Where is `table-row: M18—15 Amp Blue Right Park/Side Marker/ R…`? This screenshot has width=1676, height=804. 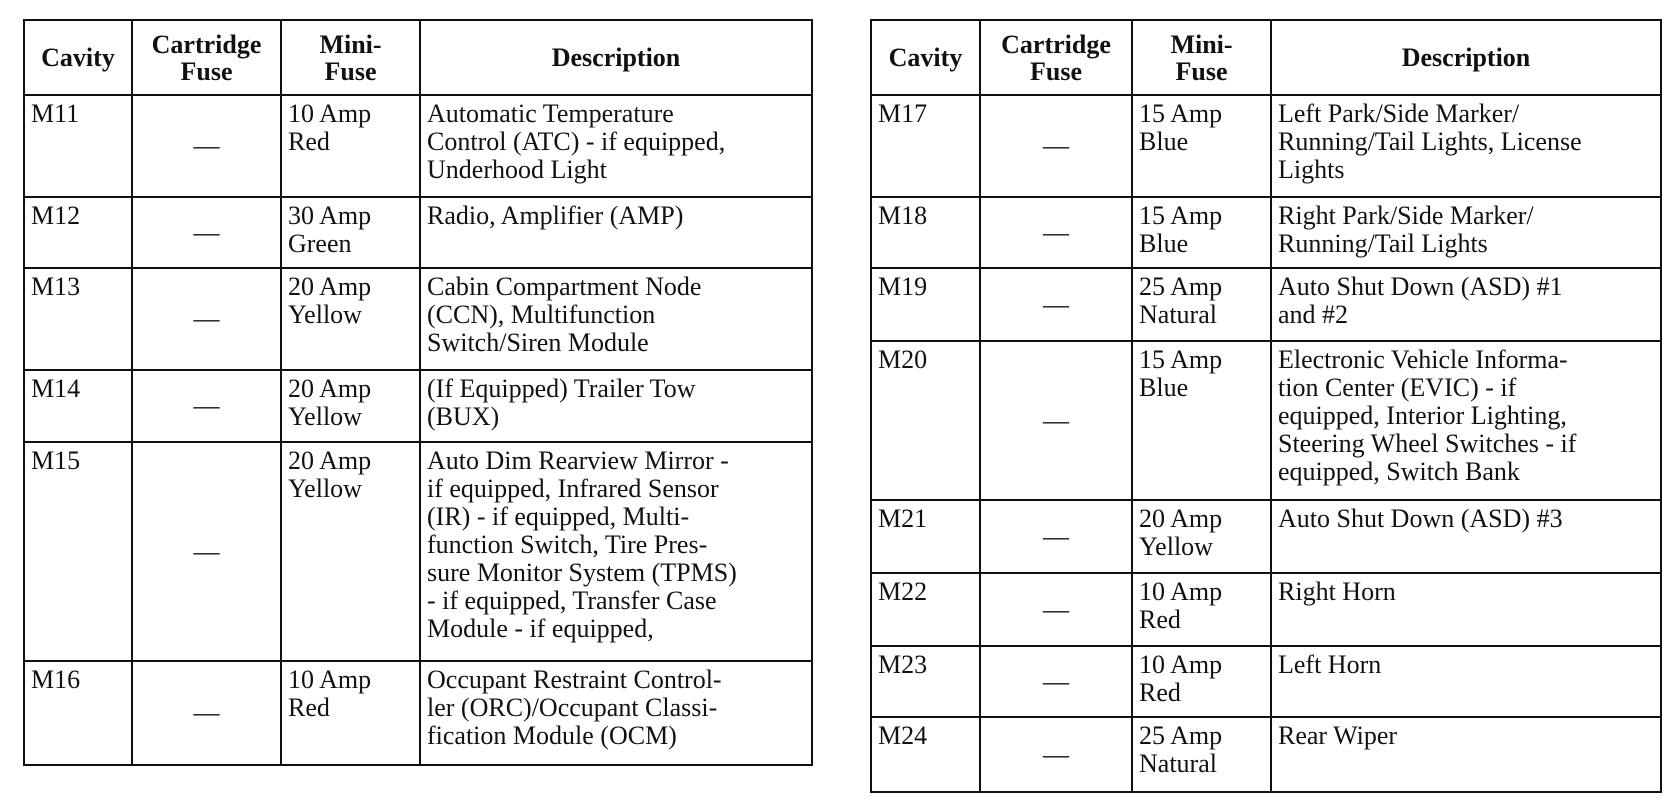
table-row: M18—15 Amp Blue Right Park/Side Marker/ R… is located at coordinates (1266, 232).